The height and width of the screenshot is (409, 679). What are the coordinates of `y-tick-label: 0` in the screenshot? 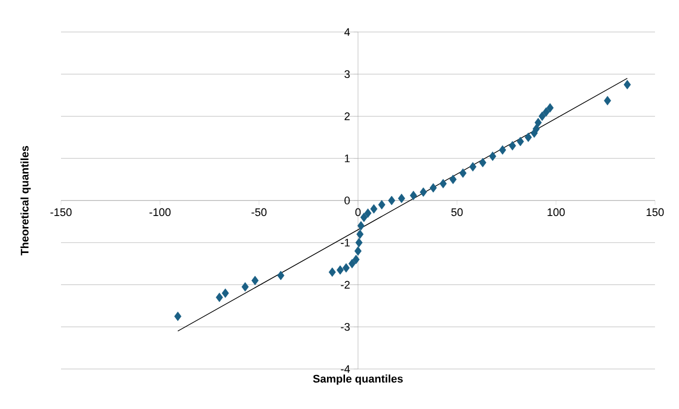 It's located at (347, 200).